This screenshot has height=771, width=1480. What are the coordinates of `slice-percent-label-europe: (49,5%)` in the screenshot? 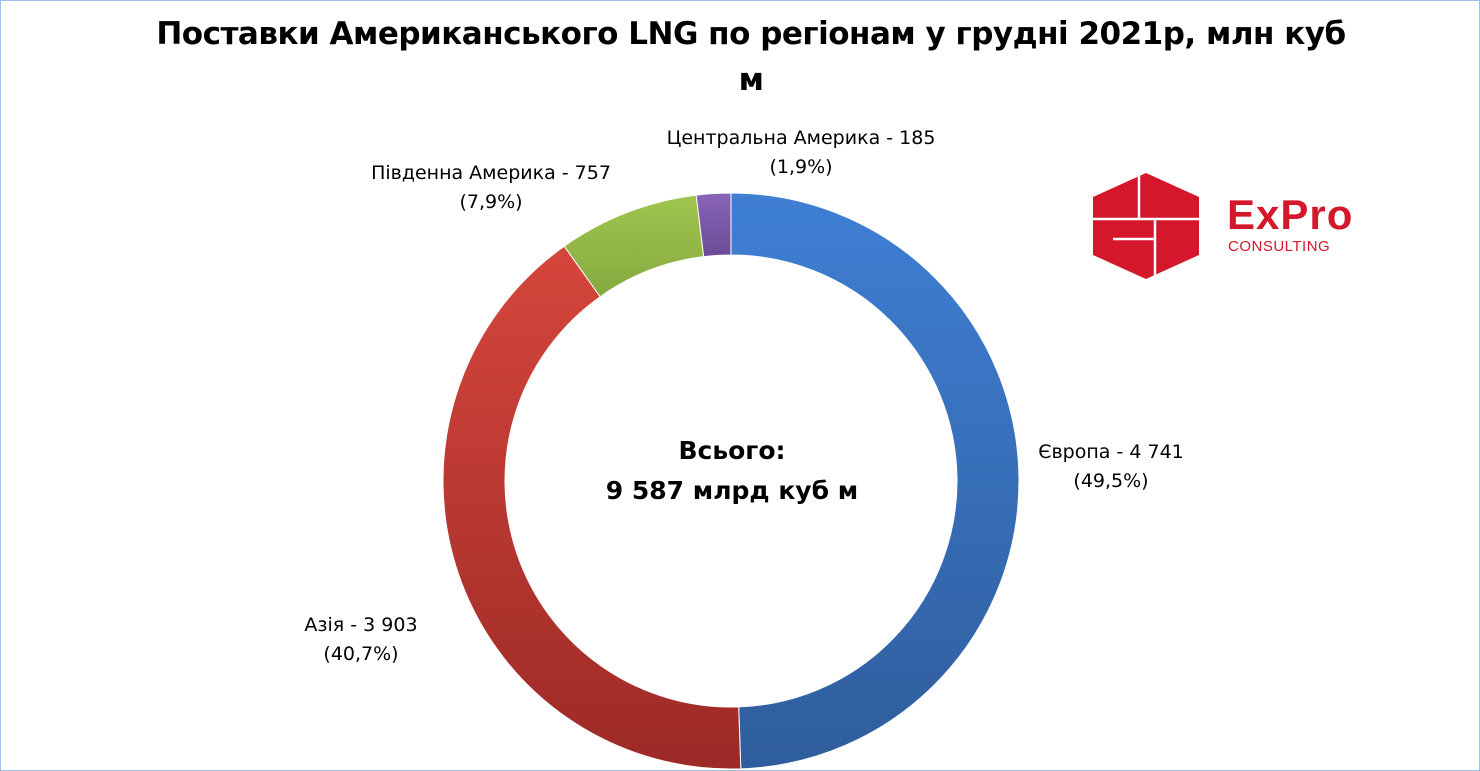 It's located at (1111, 481).